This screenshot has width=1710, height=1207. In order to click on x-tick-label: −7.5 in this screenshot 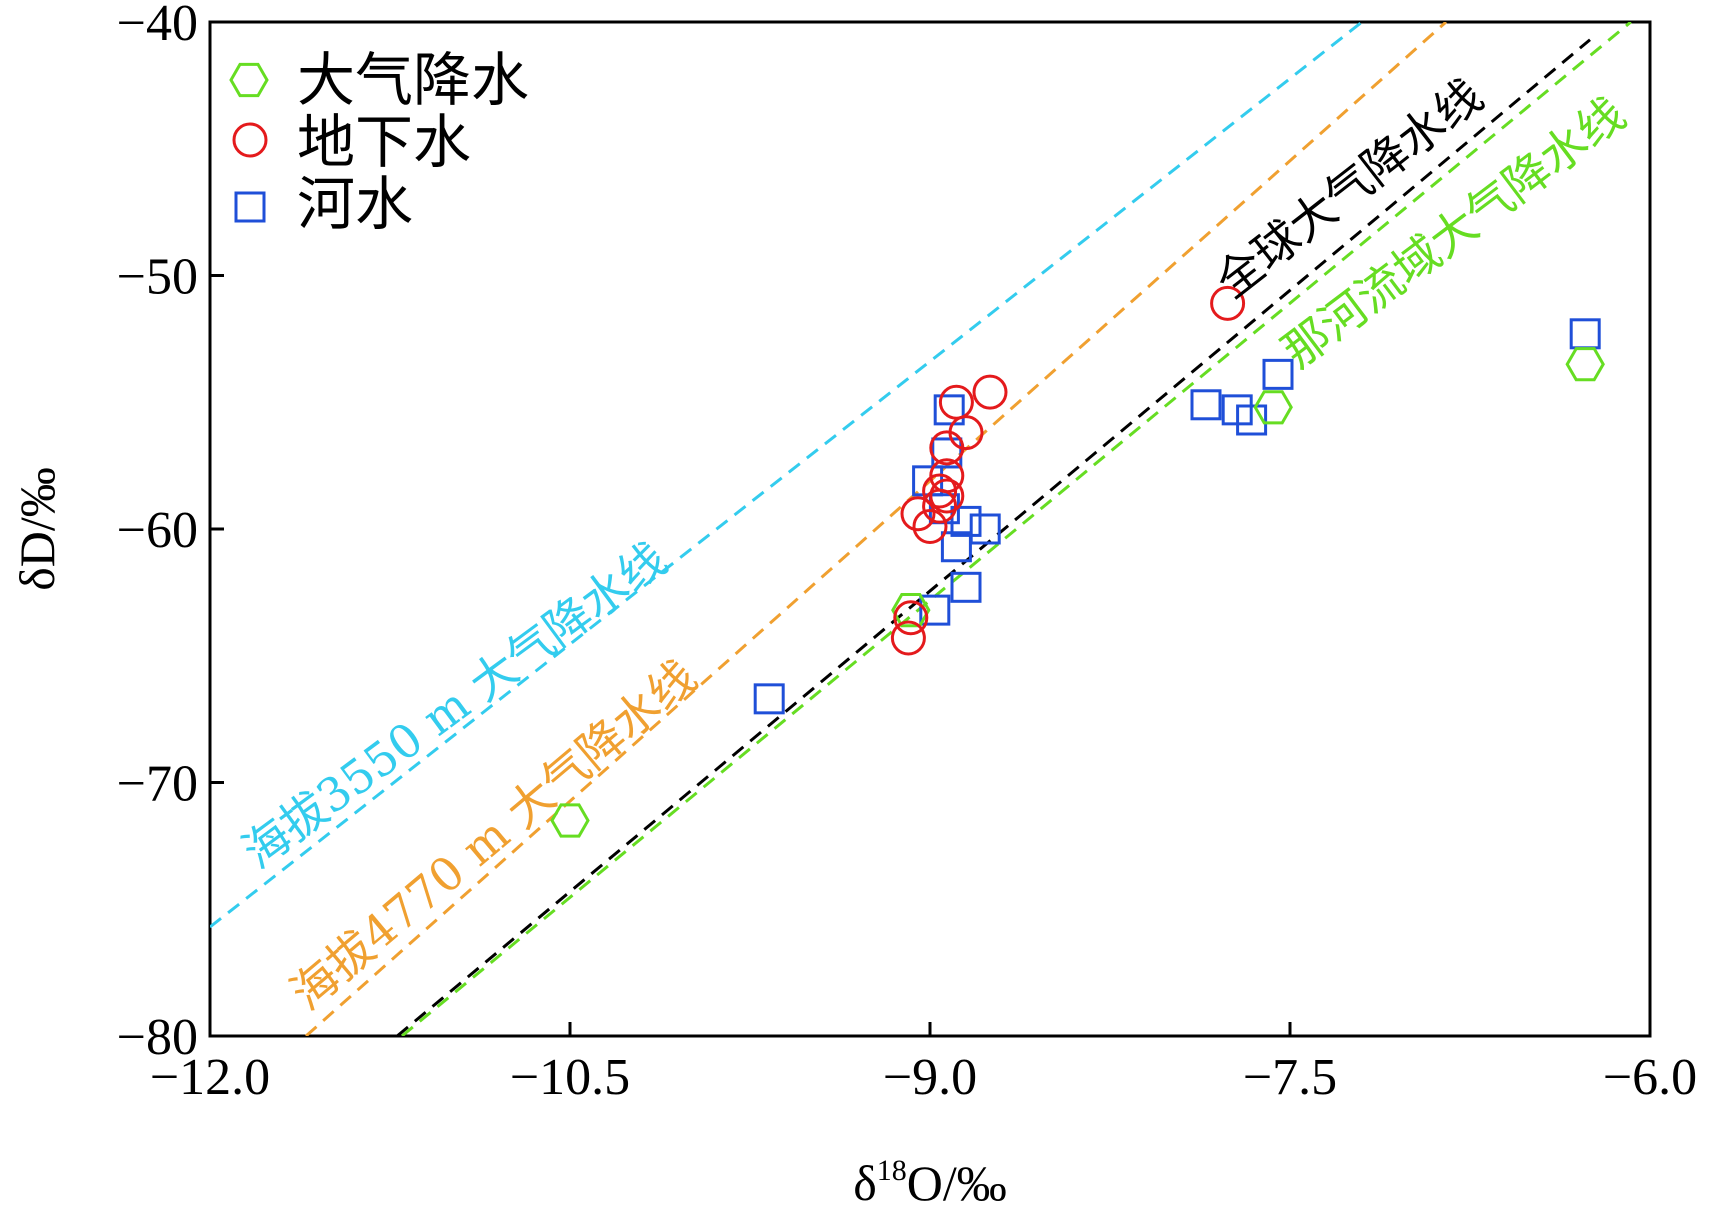, I will do `click(1290, 1077)`.